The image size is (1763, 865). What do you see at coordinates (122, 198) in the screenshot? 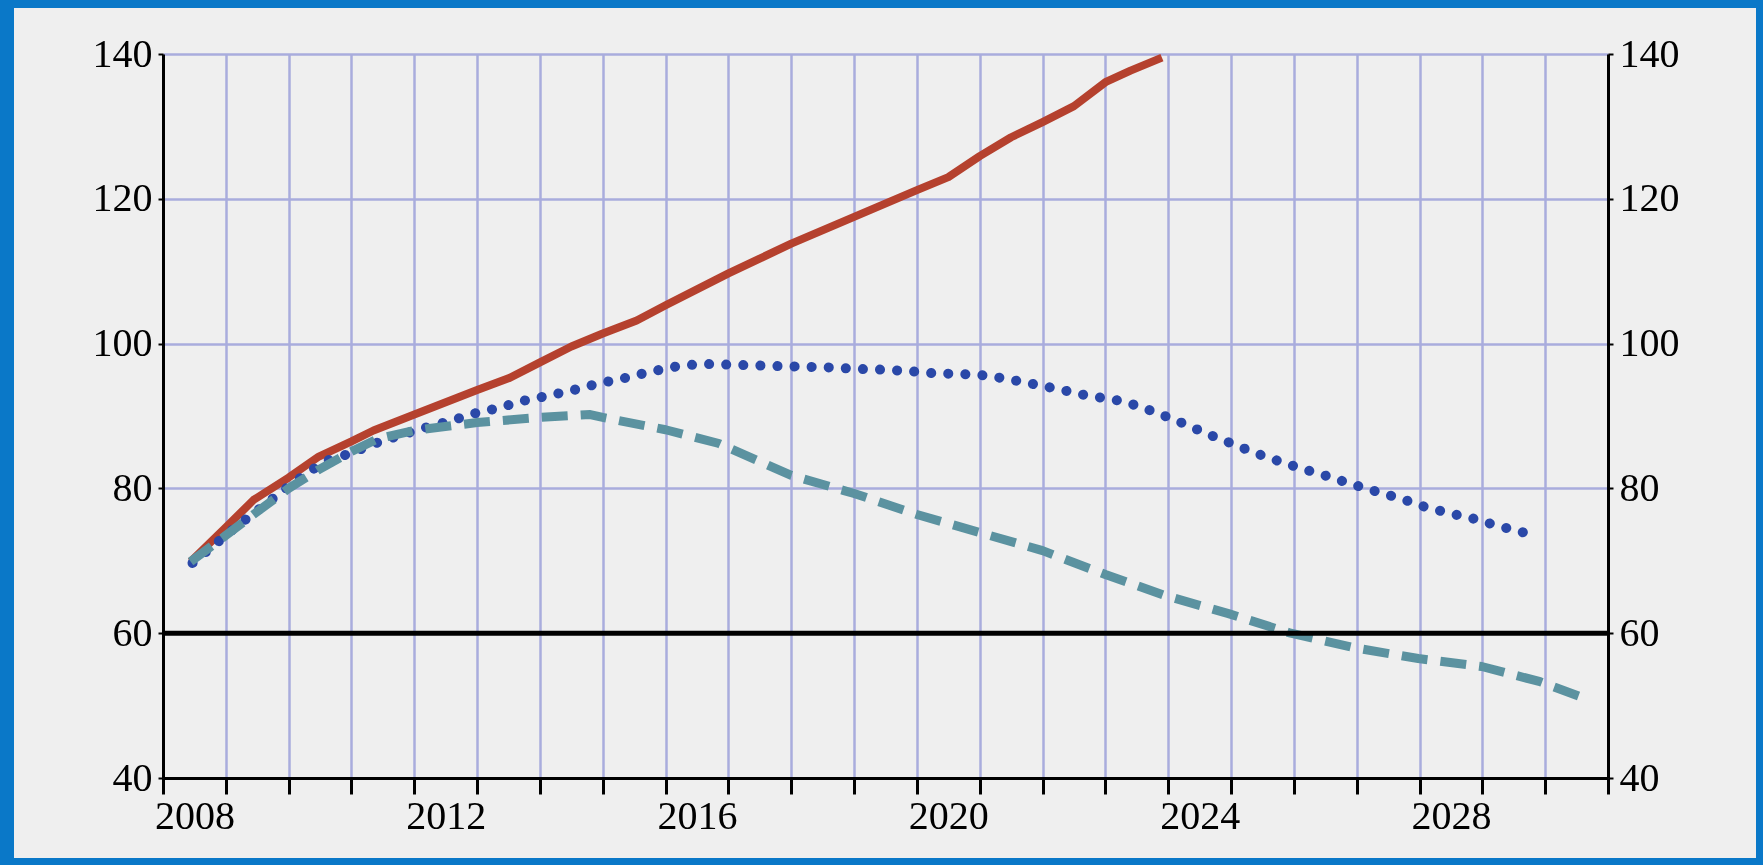
I see `y-tick-label: 120` at bounding box center [122, 198].